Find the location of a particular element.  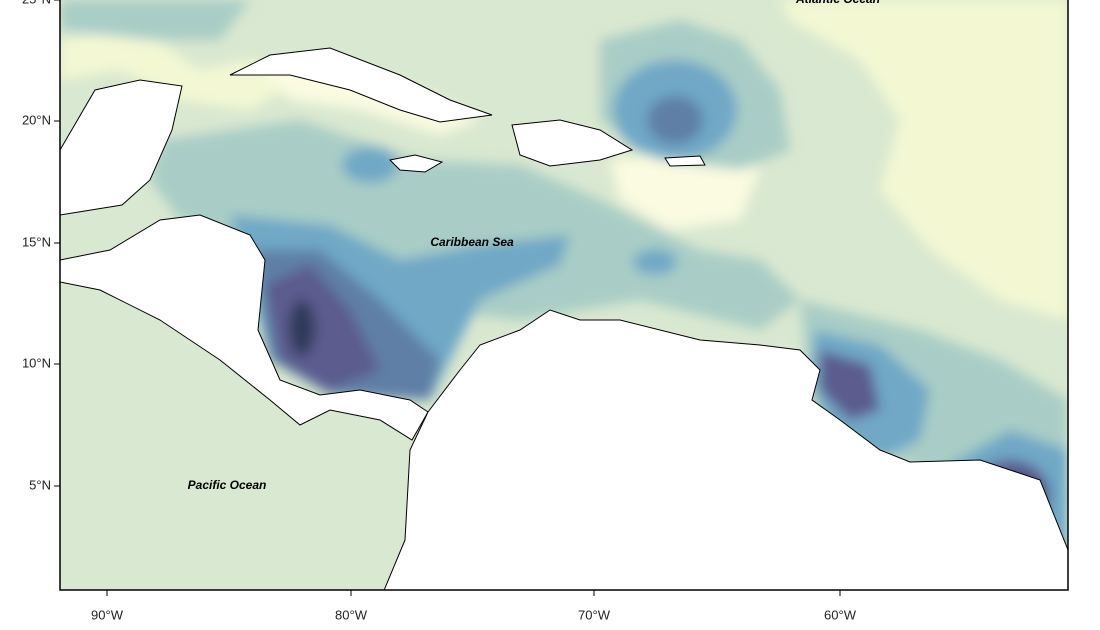

lat-tick-label: 5°N is located at coordinates (40, 484).